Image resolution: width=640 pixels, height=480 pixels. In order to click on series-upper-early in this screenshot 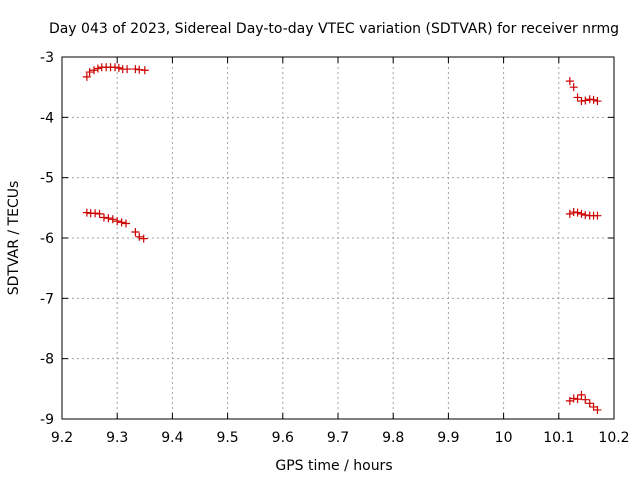, I will do `click(115, 72)`.